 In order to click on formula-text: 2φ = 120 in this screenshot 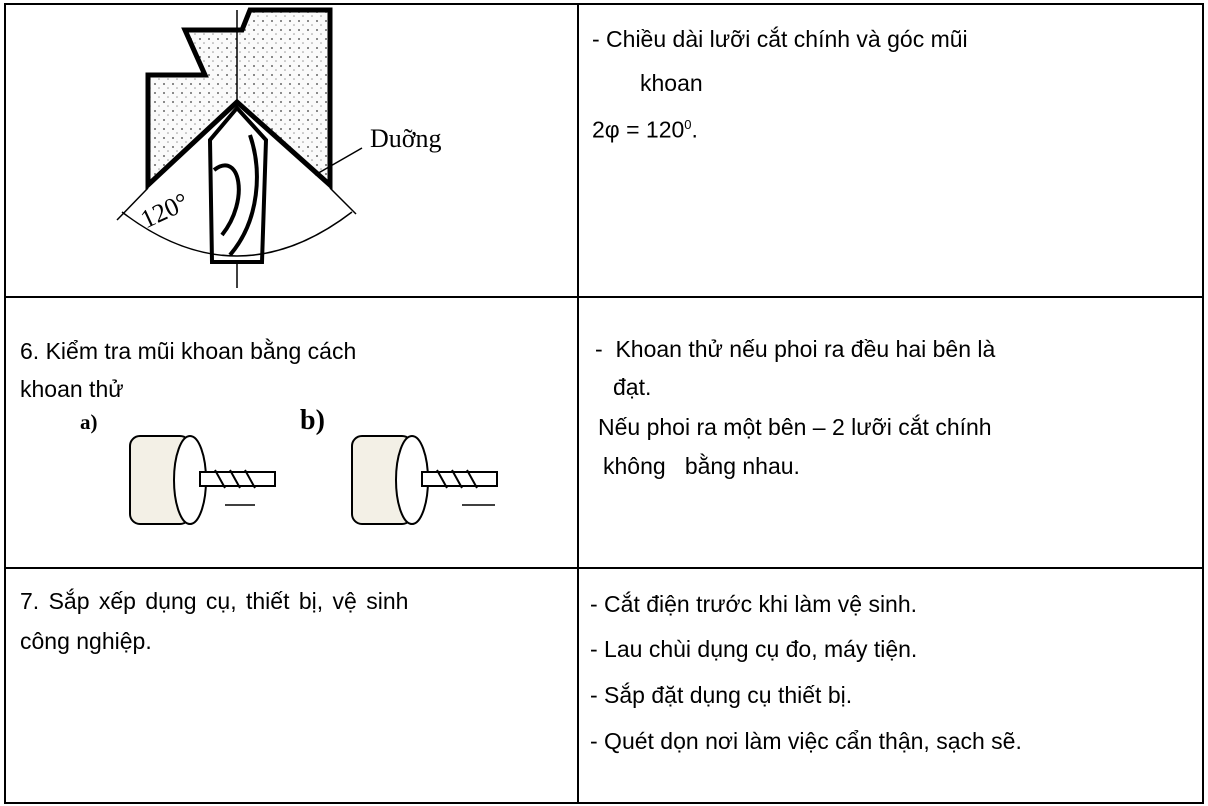, I will do `click(638, 129)`.